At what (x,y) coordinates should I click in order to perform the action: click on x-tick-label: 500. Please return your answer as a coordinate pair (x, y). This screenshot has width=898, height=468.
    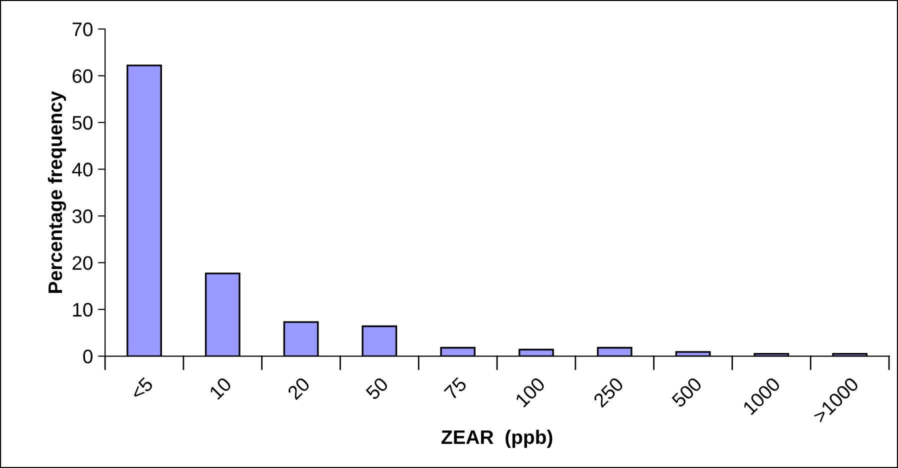
    Looking at the image, I should click on (687, 392).